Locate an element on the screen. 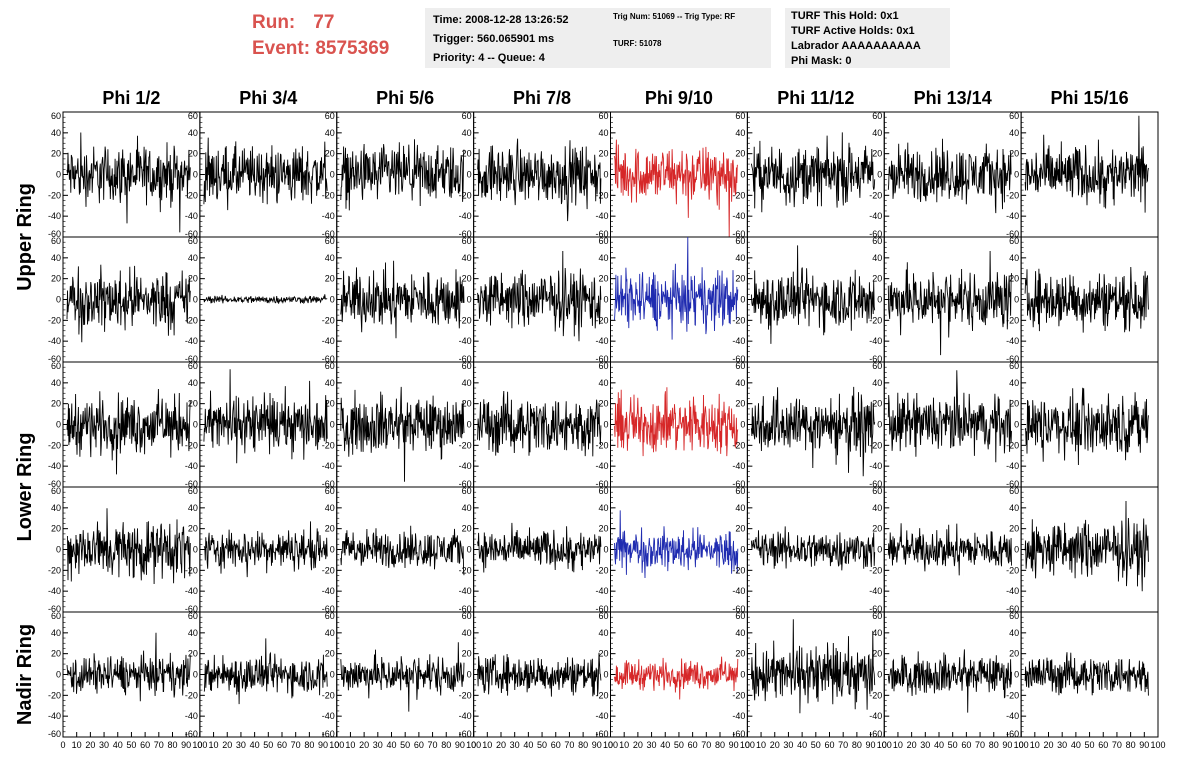 This screenshot has height=772, width=1196. x-tick-label: 50 is located at coordinates (953, 745).